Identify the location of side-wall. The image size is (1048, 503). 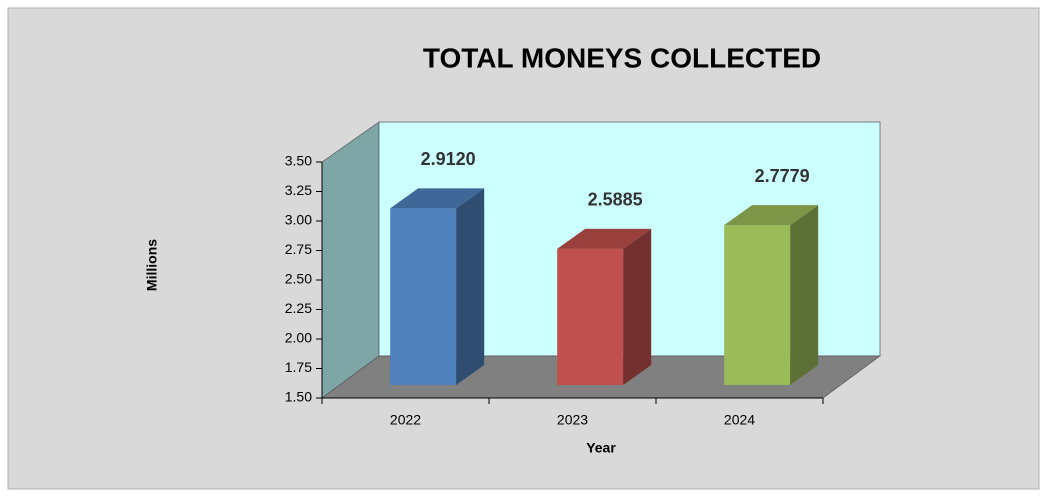
(350, 260).